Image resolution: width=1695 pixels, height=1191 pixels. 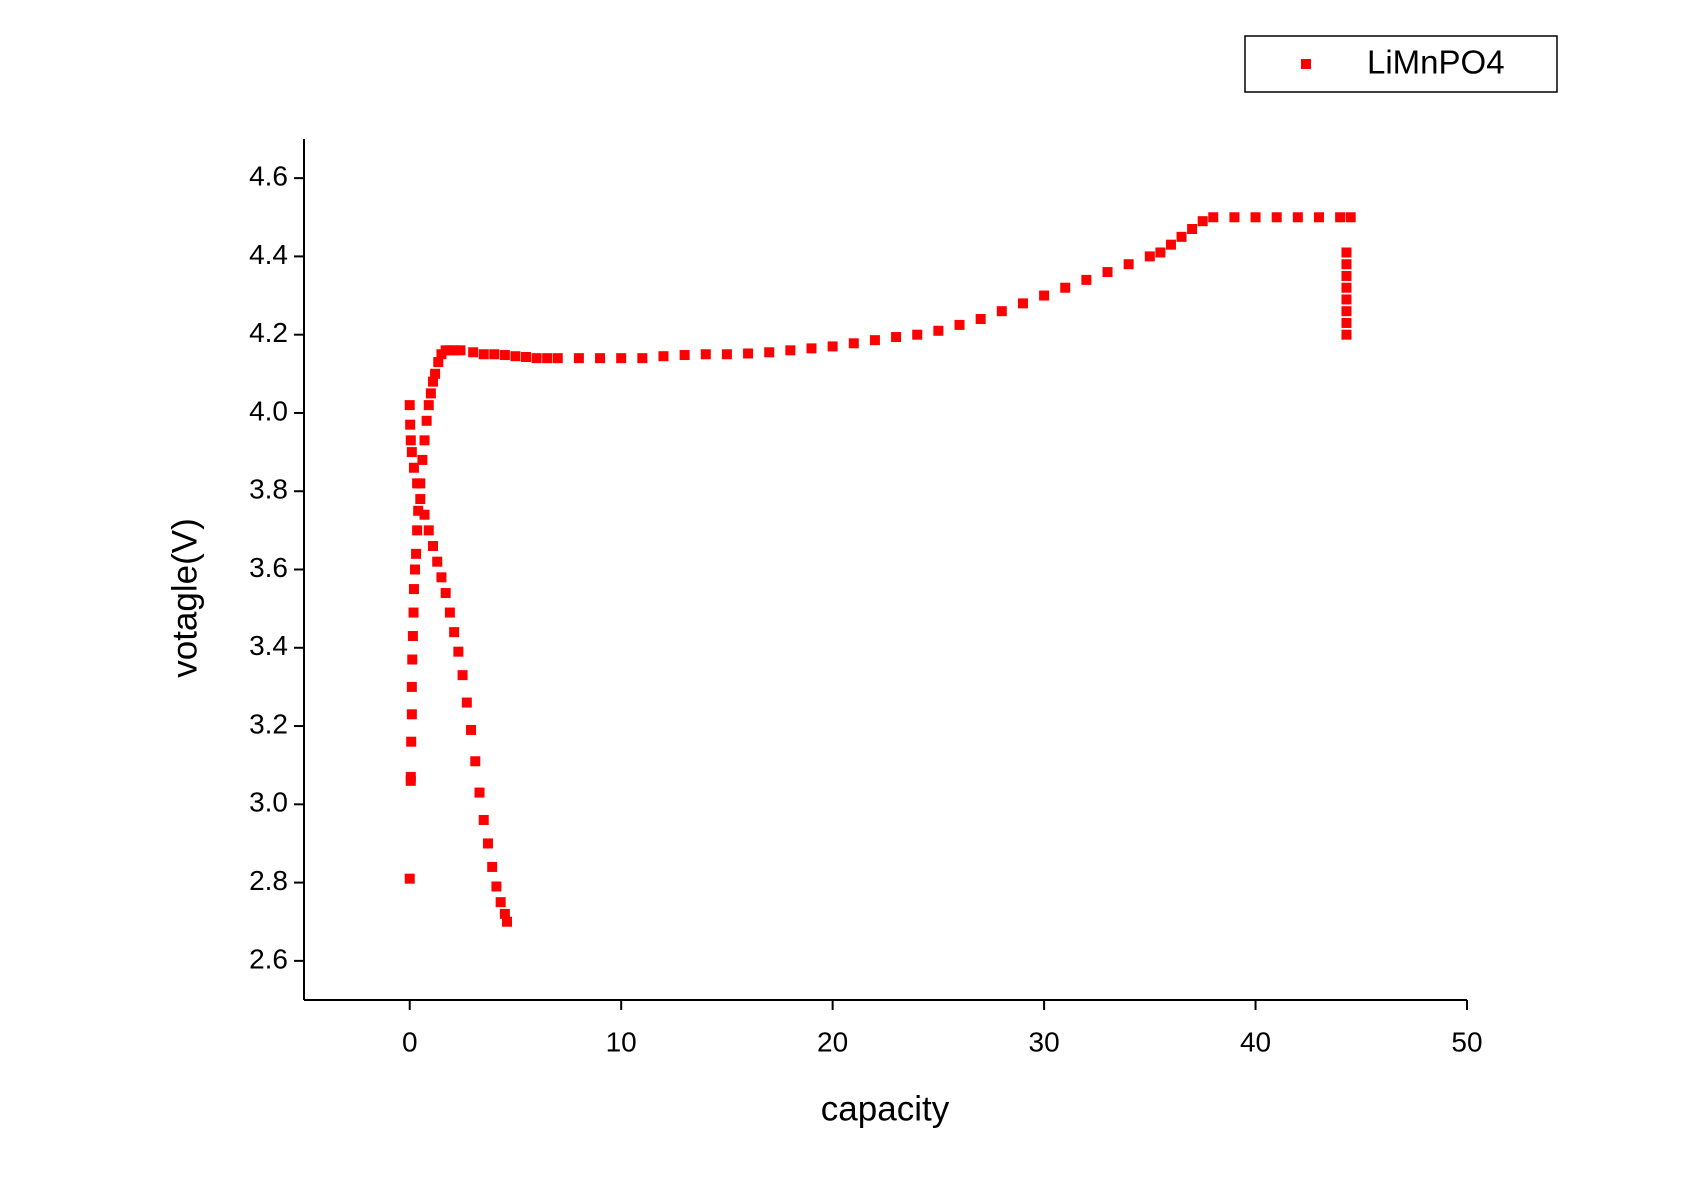 What do you see at coordinates (1255, 1041) in the screenshot?
I see `x-tick-label: 40` at bounding box center [1255, 1041].